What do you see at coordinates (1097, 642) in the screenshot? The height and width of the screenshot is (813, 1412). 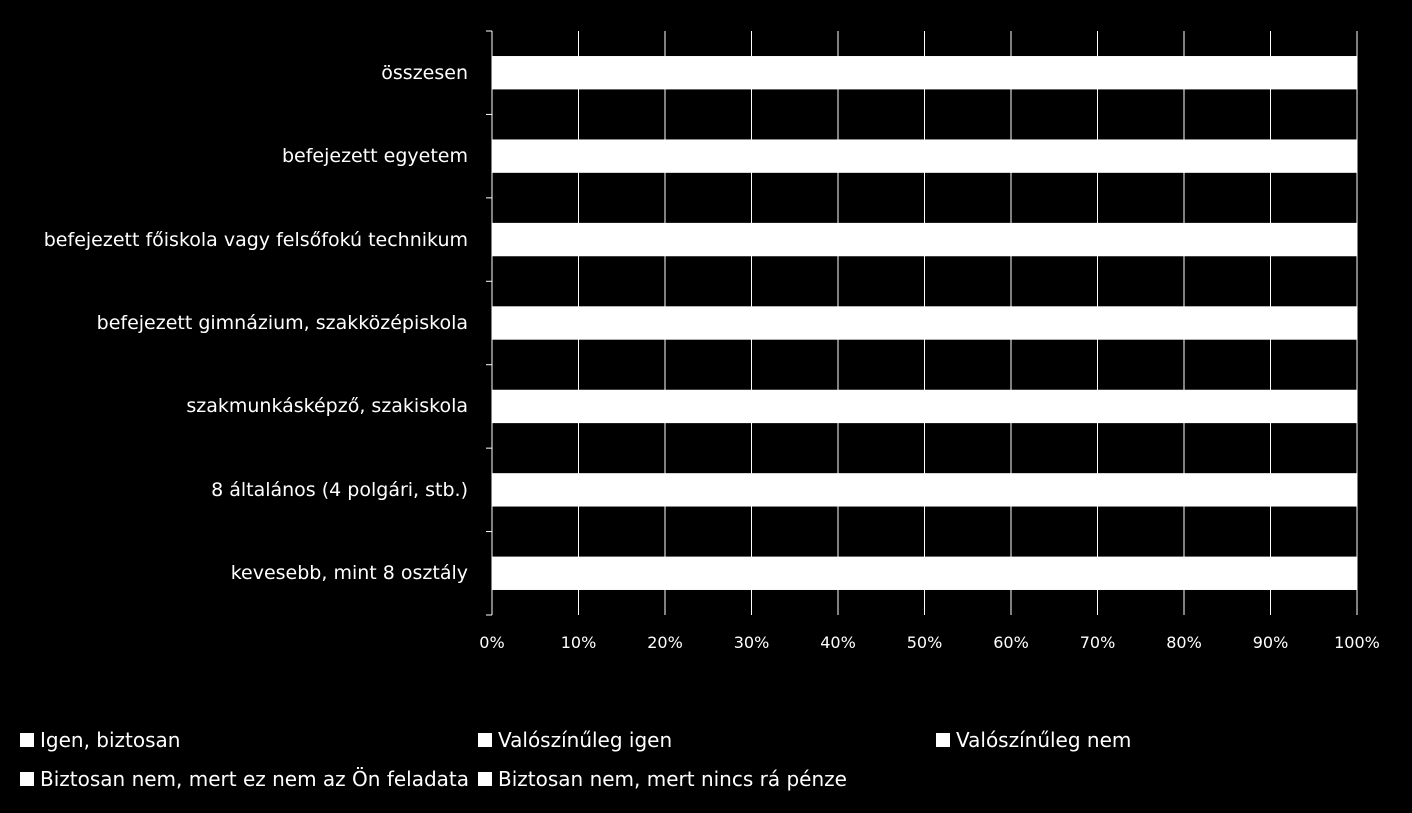 I see `x-tick-label: 70%` at bounding box center [1097, 642].